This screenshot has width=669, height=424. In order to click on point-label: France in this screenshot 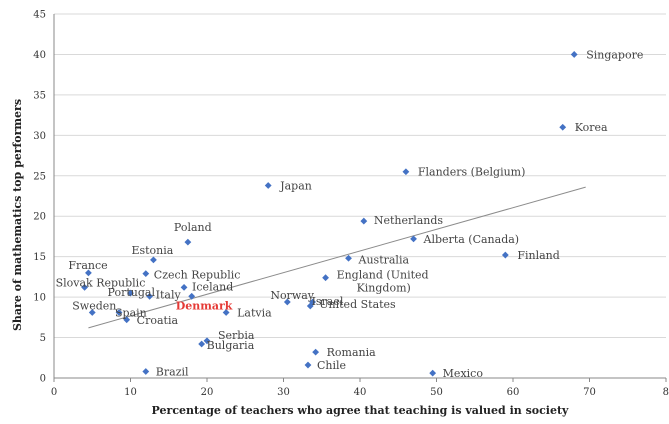, I will do `click(87, 265)`.